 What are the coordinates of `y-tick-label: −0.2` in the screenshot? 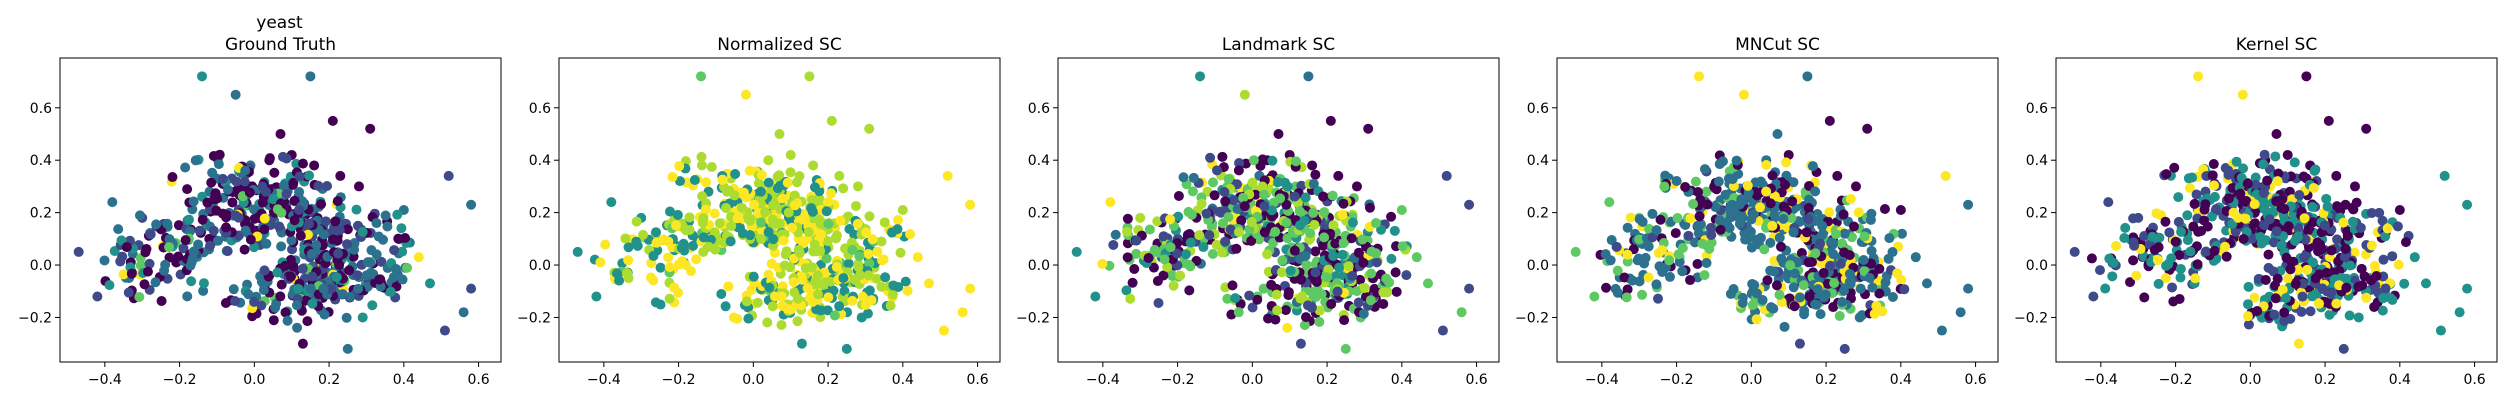 It's located at (1532, 318).